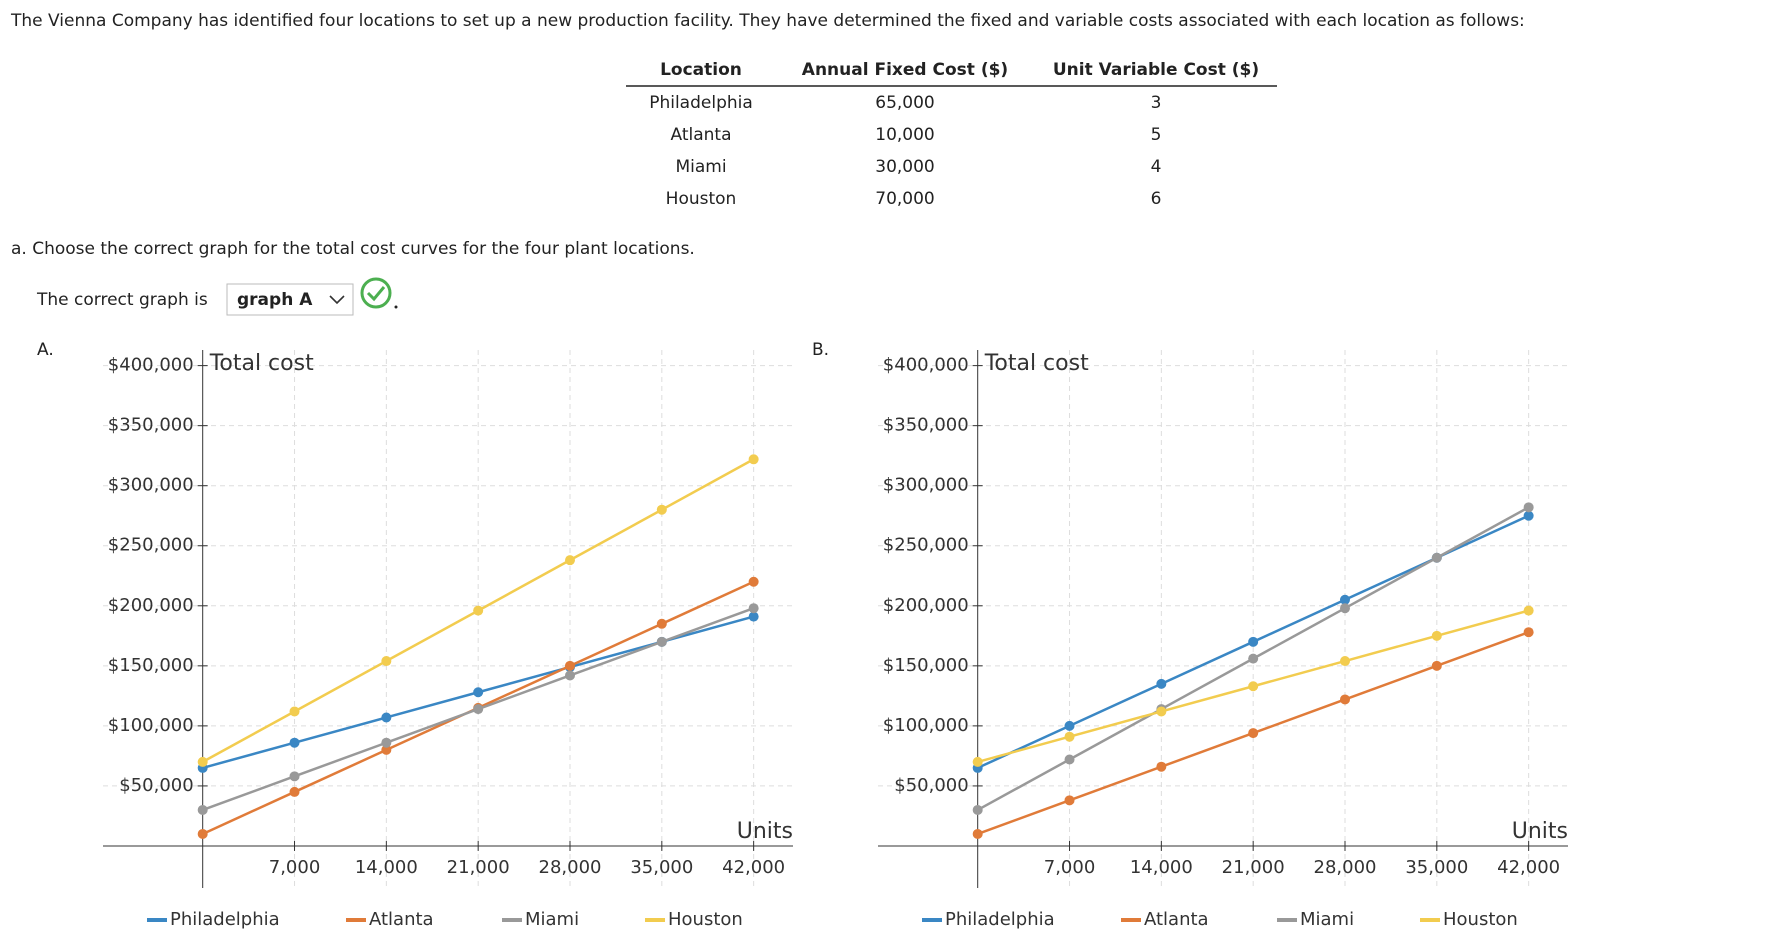 The height and width of the screenshot is (936, 1776). I want to click on table-header: Location, so click(701, 70).